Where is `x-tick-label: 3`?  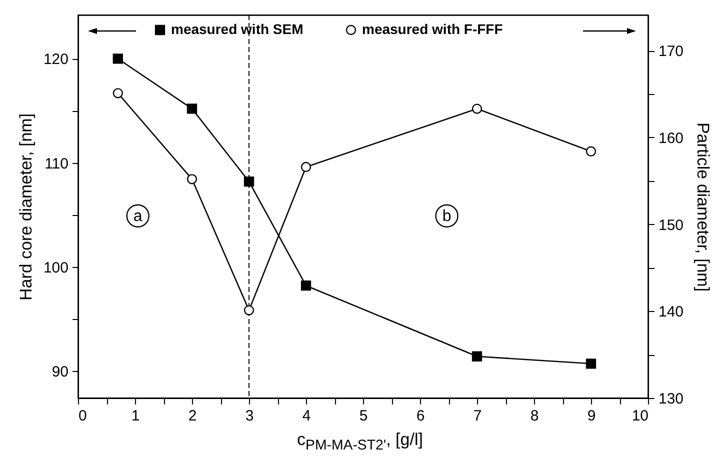 x-tick-label: 3 is located at coordinates (249, 416).